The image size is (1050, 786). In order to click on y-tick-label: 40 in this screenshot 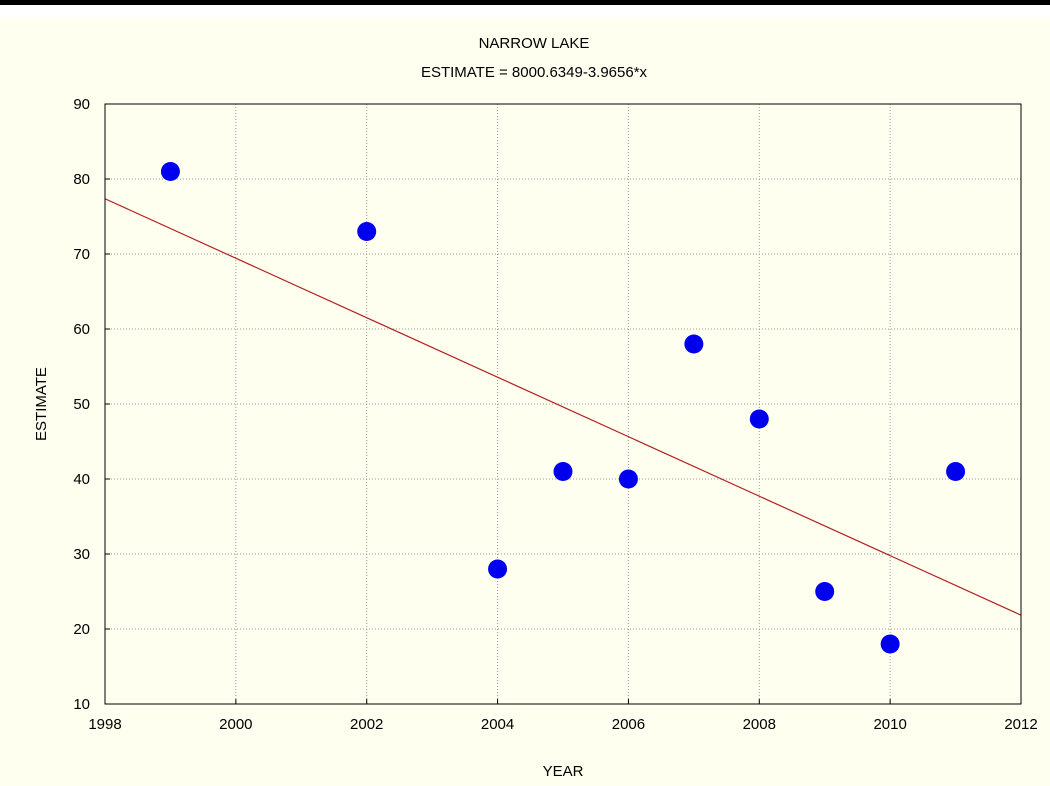, I will do `click(81, 479)`.